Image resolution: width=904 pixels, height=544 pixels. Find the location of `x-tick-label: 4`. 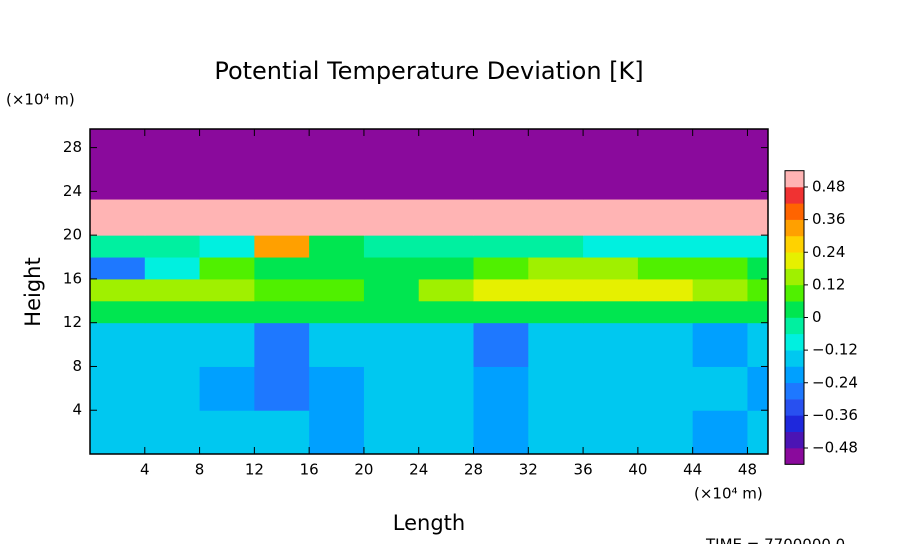

x-tick-label: 4 is located at coordinates (145, 470).